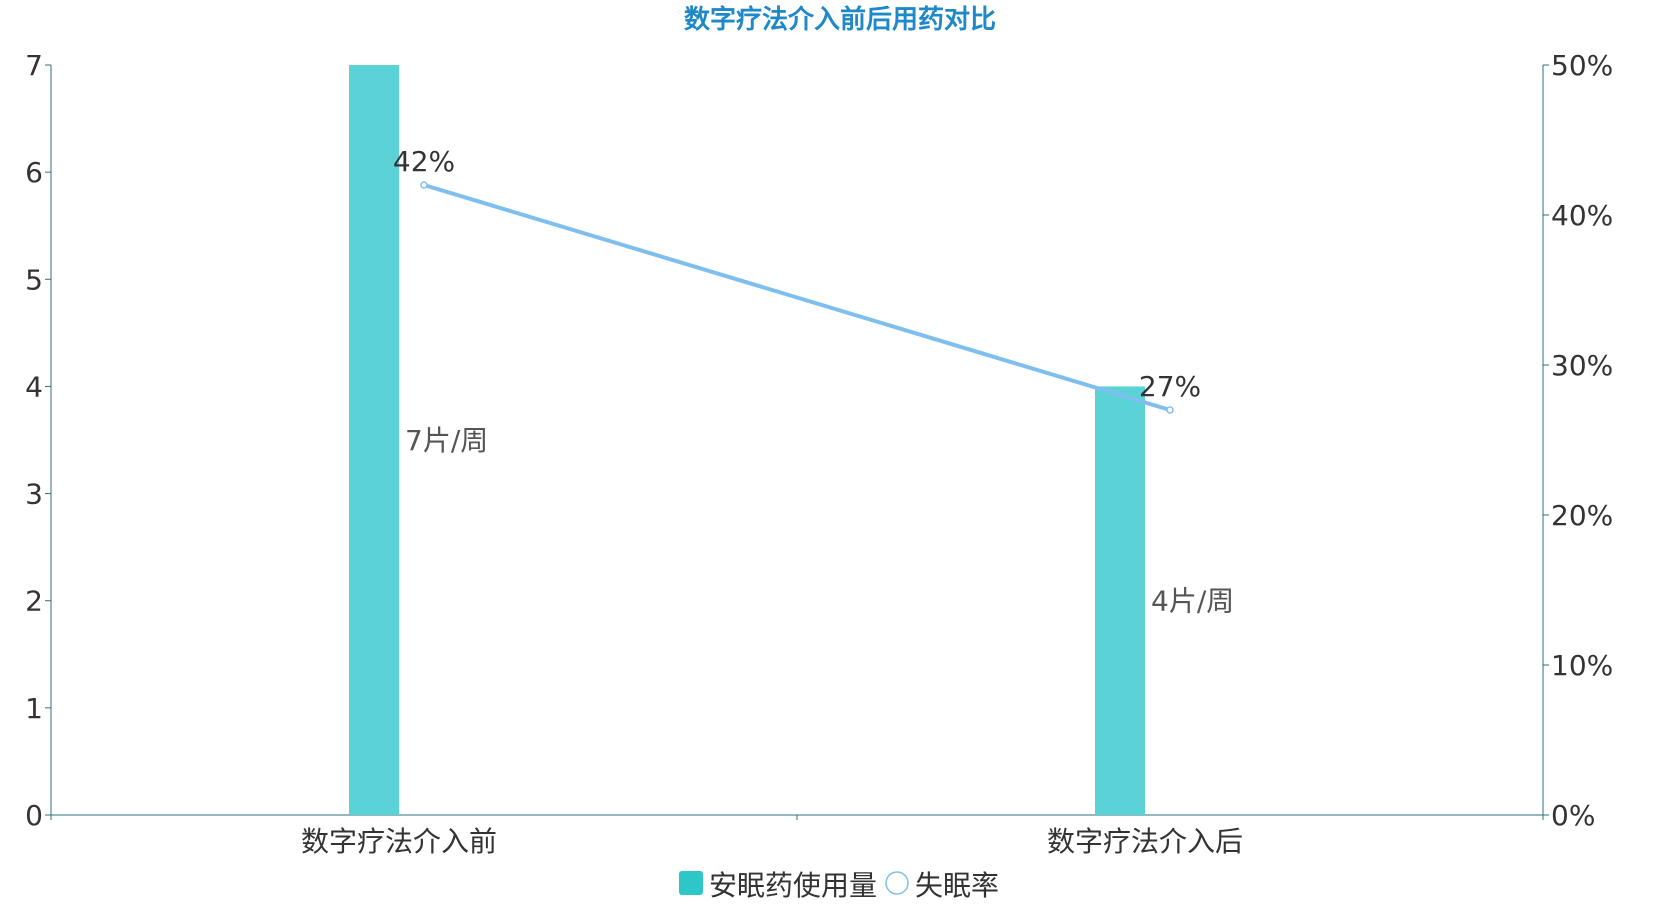 Image resolution: width=1664 pixels, height=909 pixels. I want to click on y-left-tick-label: 3, so click(34, 494).